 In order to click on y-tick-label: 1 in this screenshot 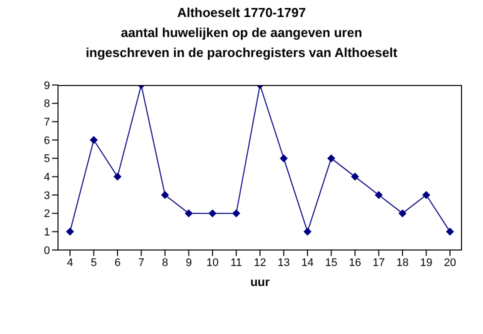, I will do `click(47, 232)`.